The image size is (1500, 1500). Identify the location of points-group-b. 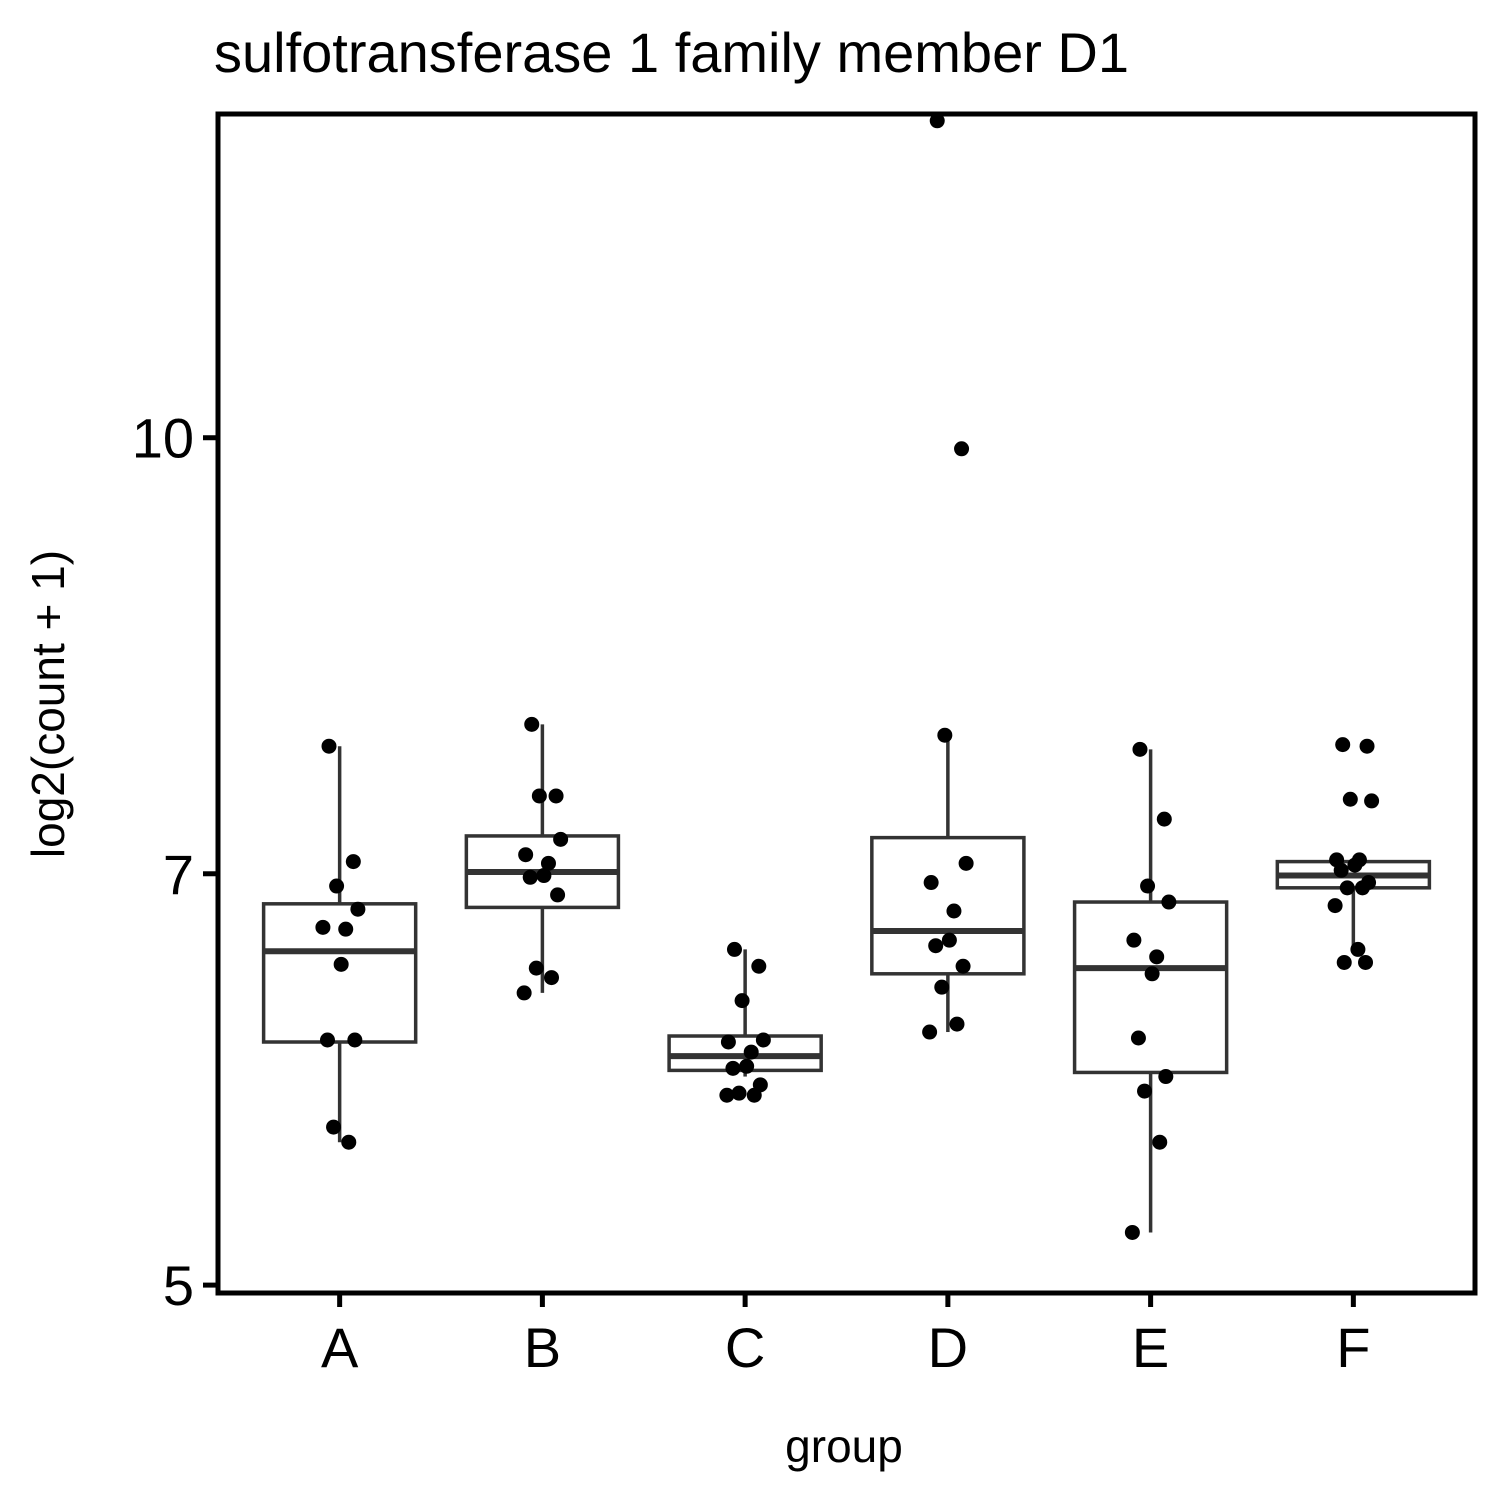
(542, 858).